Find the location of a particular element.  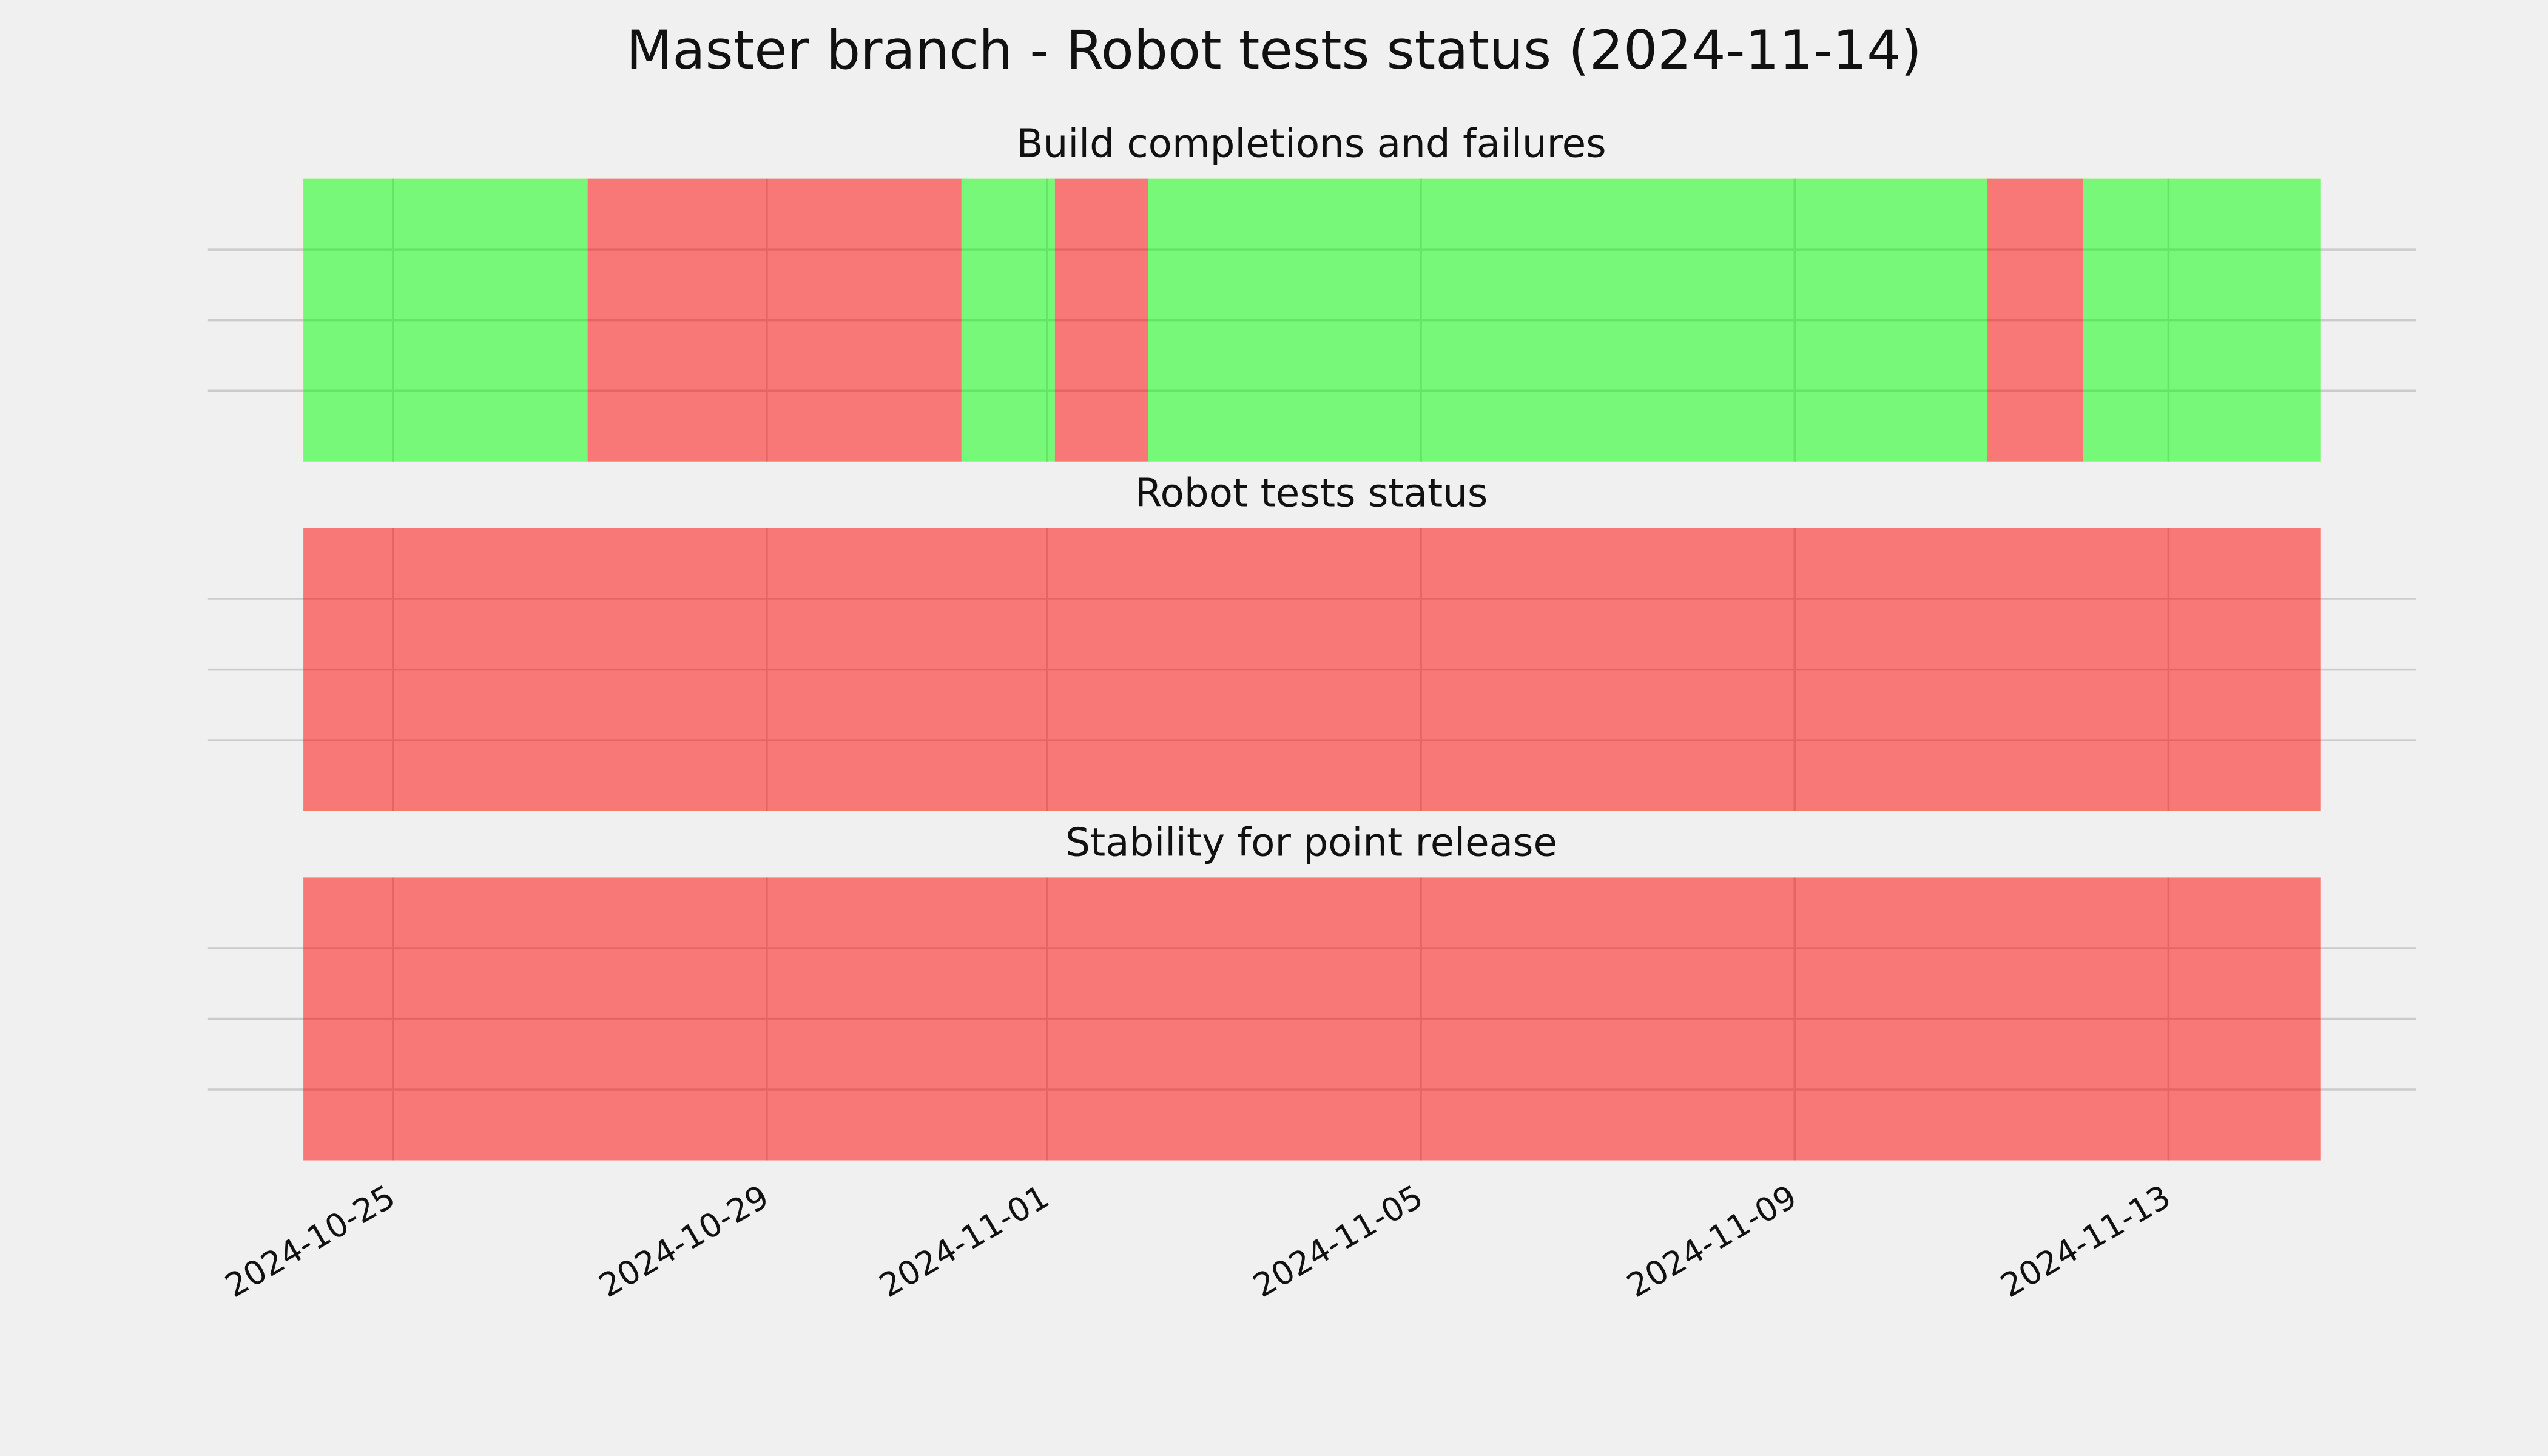

panel-title: Build completions and failures is located at coordinates (1311, 144).